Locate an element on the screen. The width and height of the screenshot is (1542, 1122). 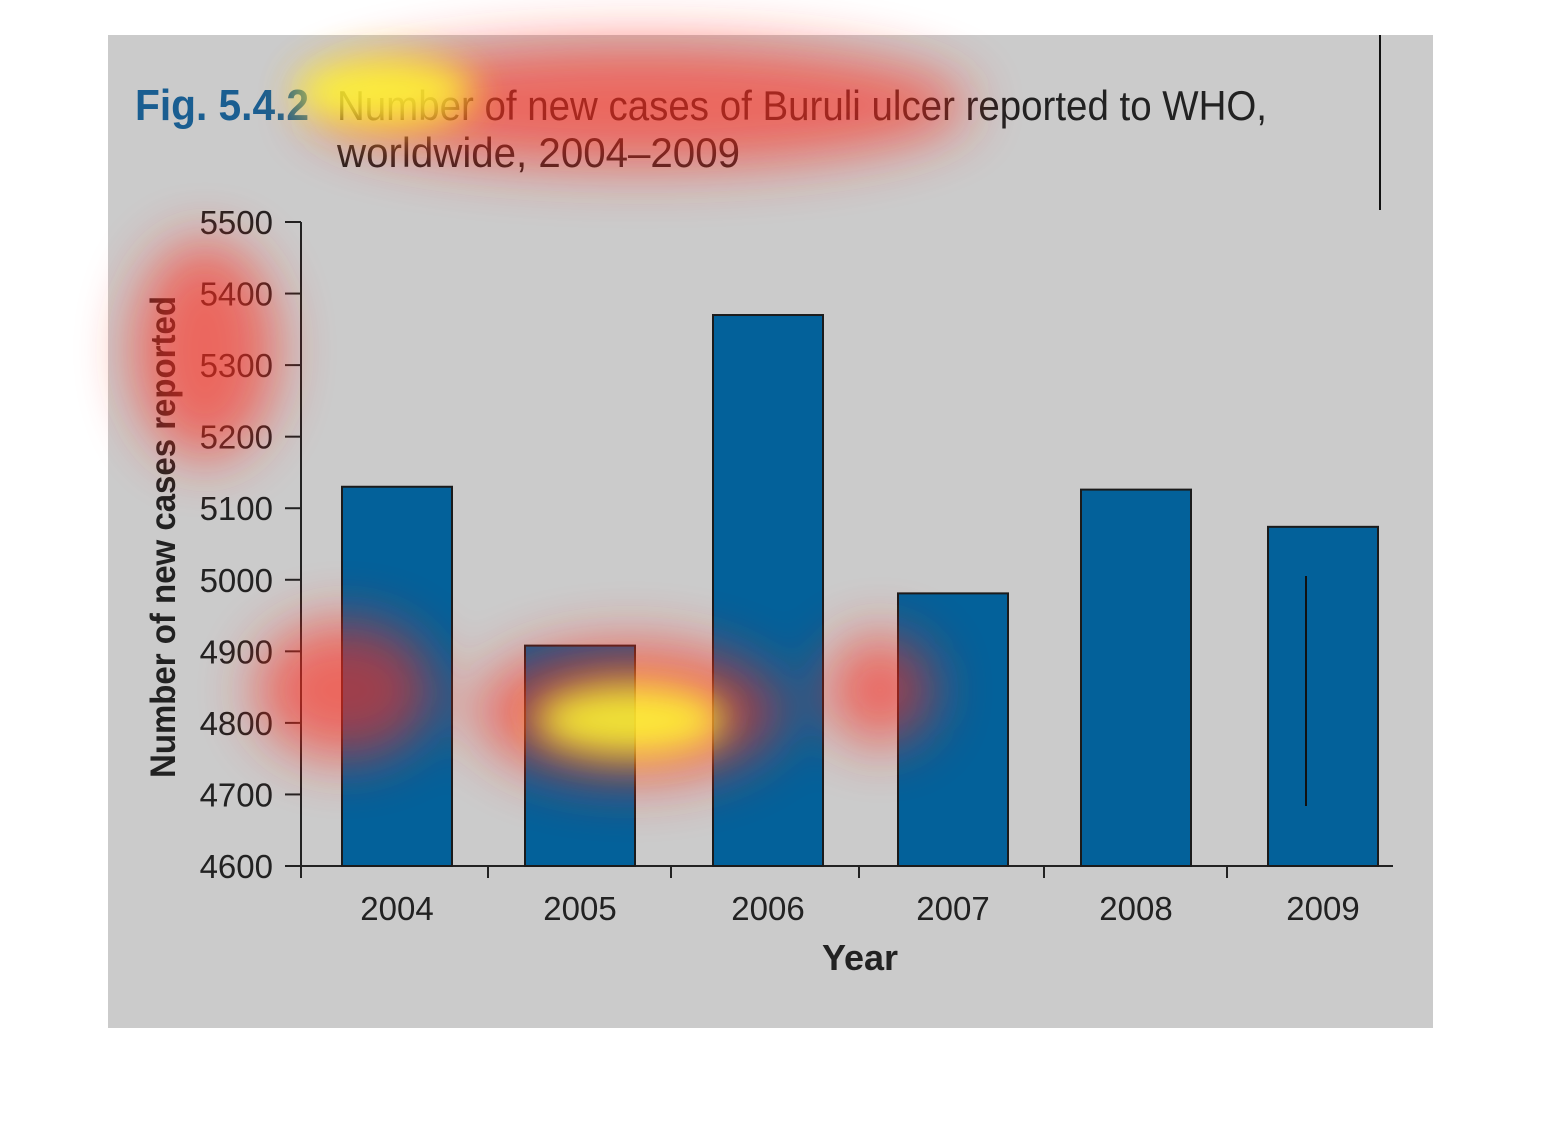
x-axis-title: Year is located at coordinates (860, 957).